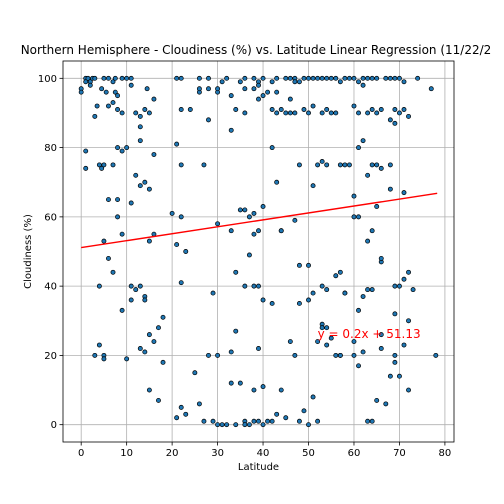 Image resolution: width=504 pixels, height=504 pixels. I want to click on y-tick-label: 100, so click(47, 79).